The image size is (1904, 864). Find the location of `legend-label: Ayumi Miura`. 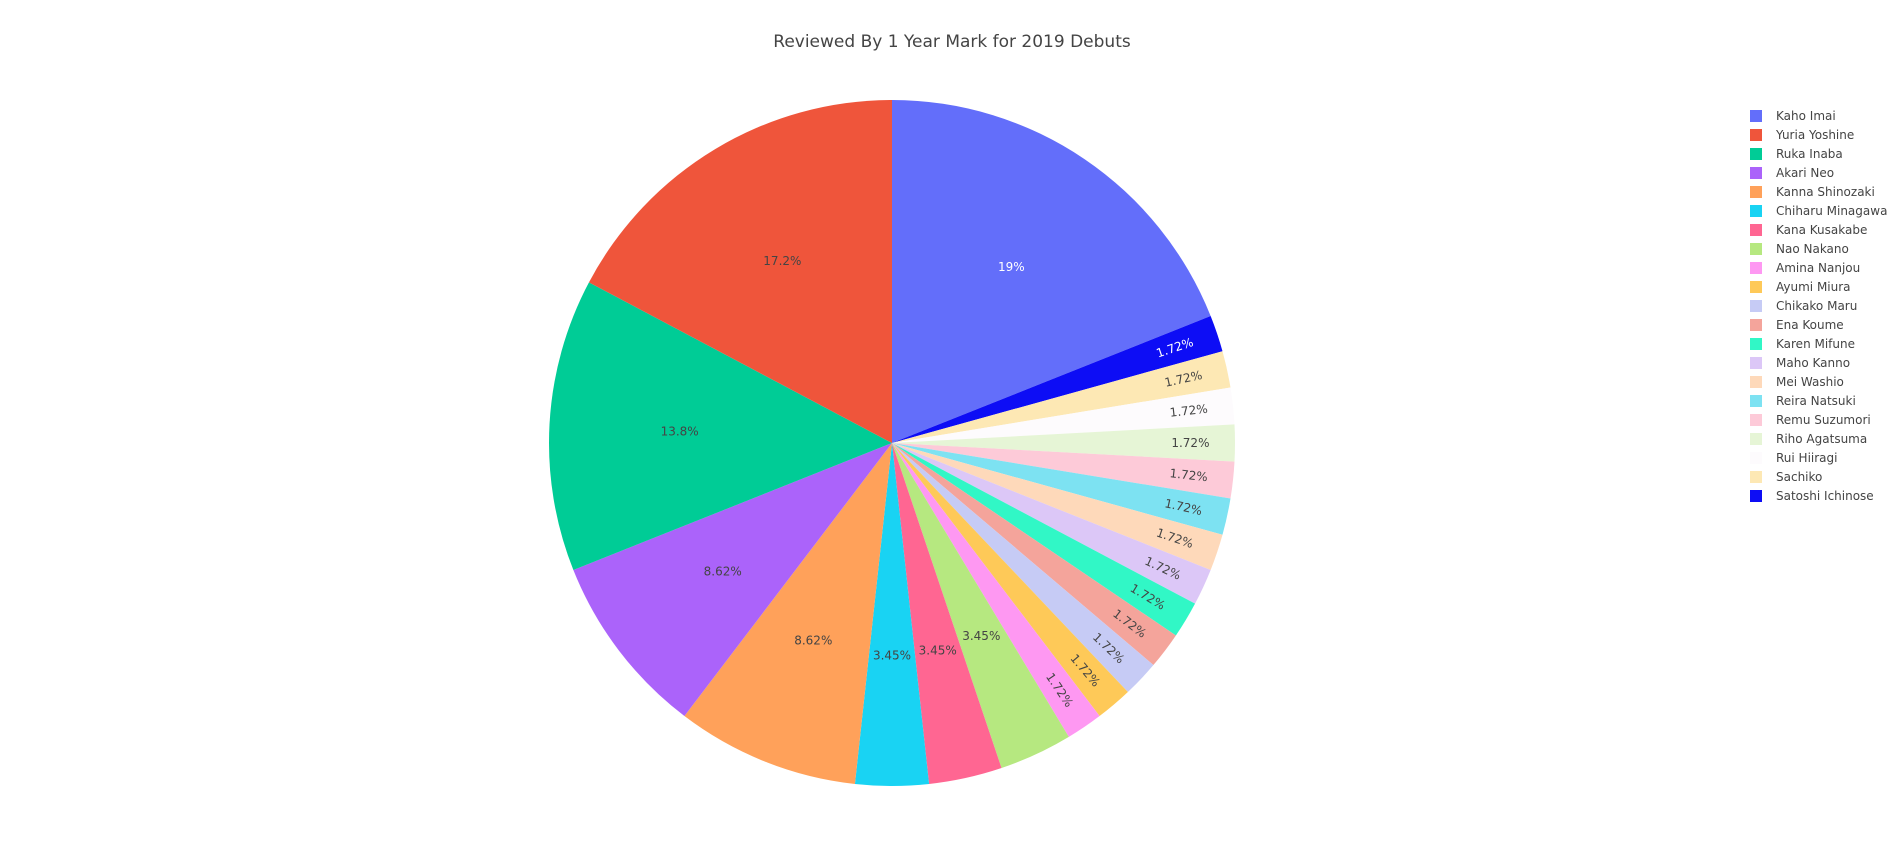

legend-label: Ayumi Miura is located at coordinates (1813, 286).